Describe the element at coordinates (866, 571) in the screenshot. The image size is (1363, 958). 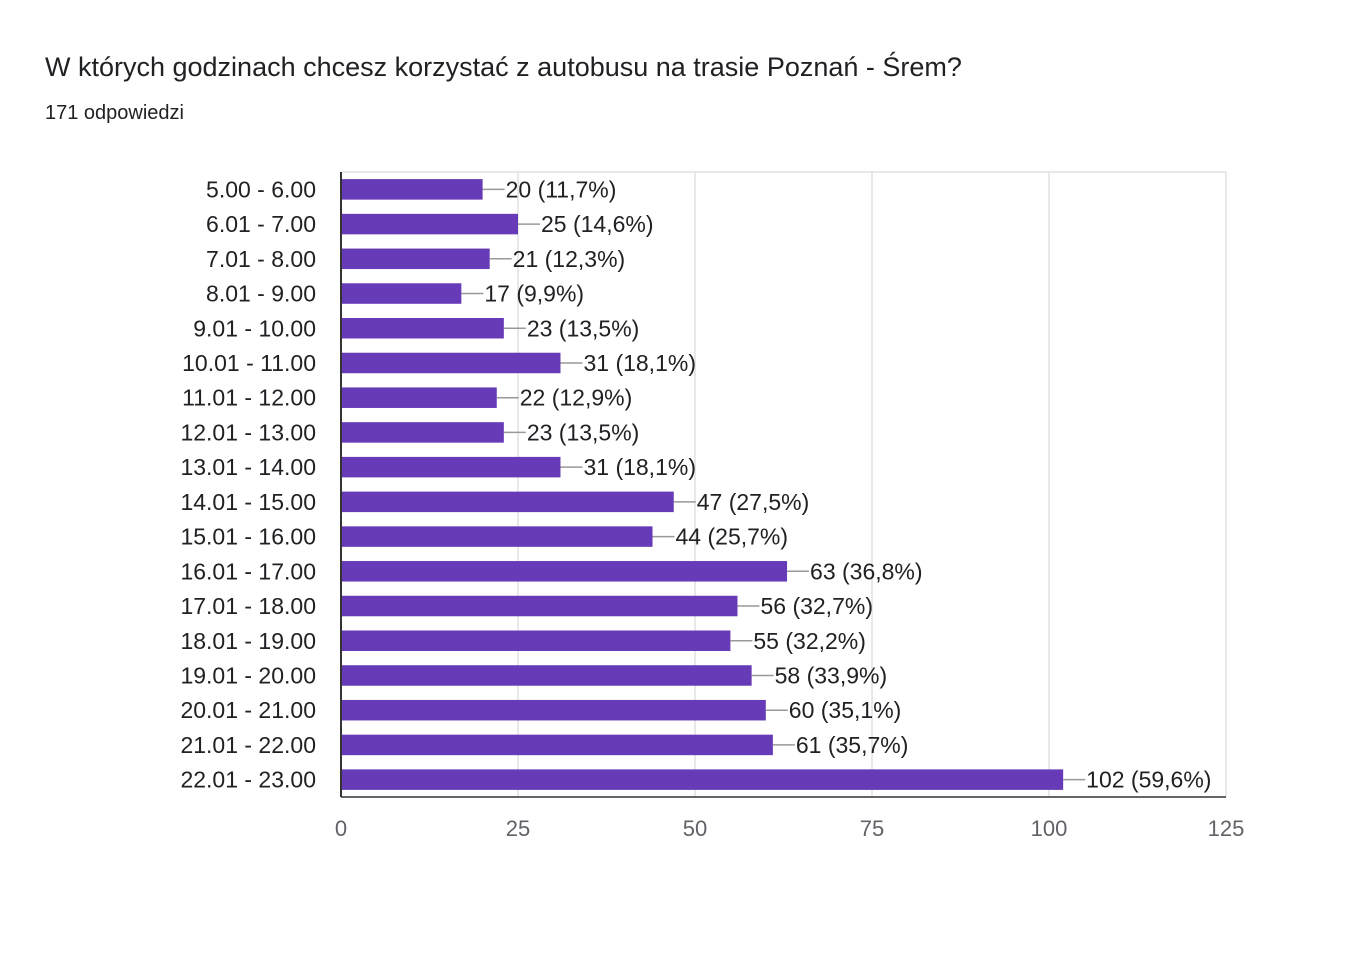
I see `data-label: 63 (36,8%)` at that location.